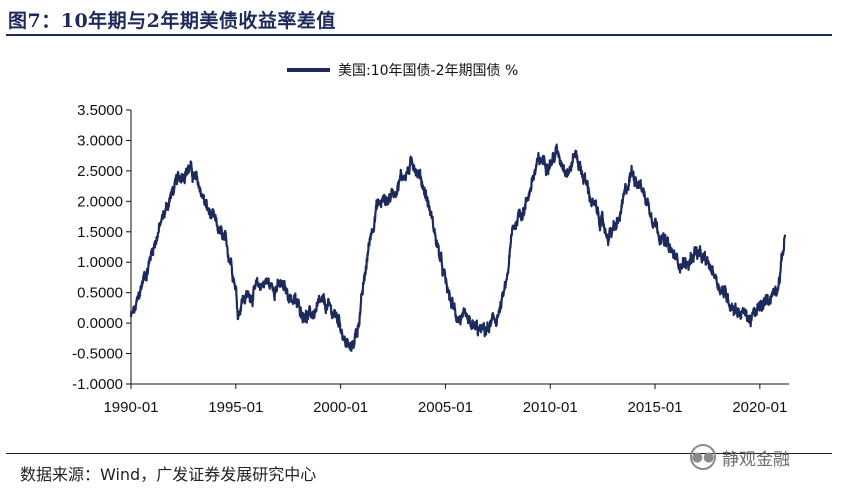  Describe the element at coordinates (100, 171) in the screenshot. I see `y-tick-label: 2.5000` at that location.